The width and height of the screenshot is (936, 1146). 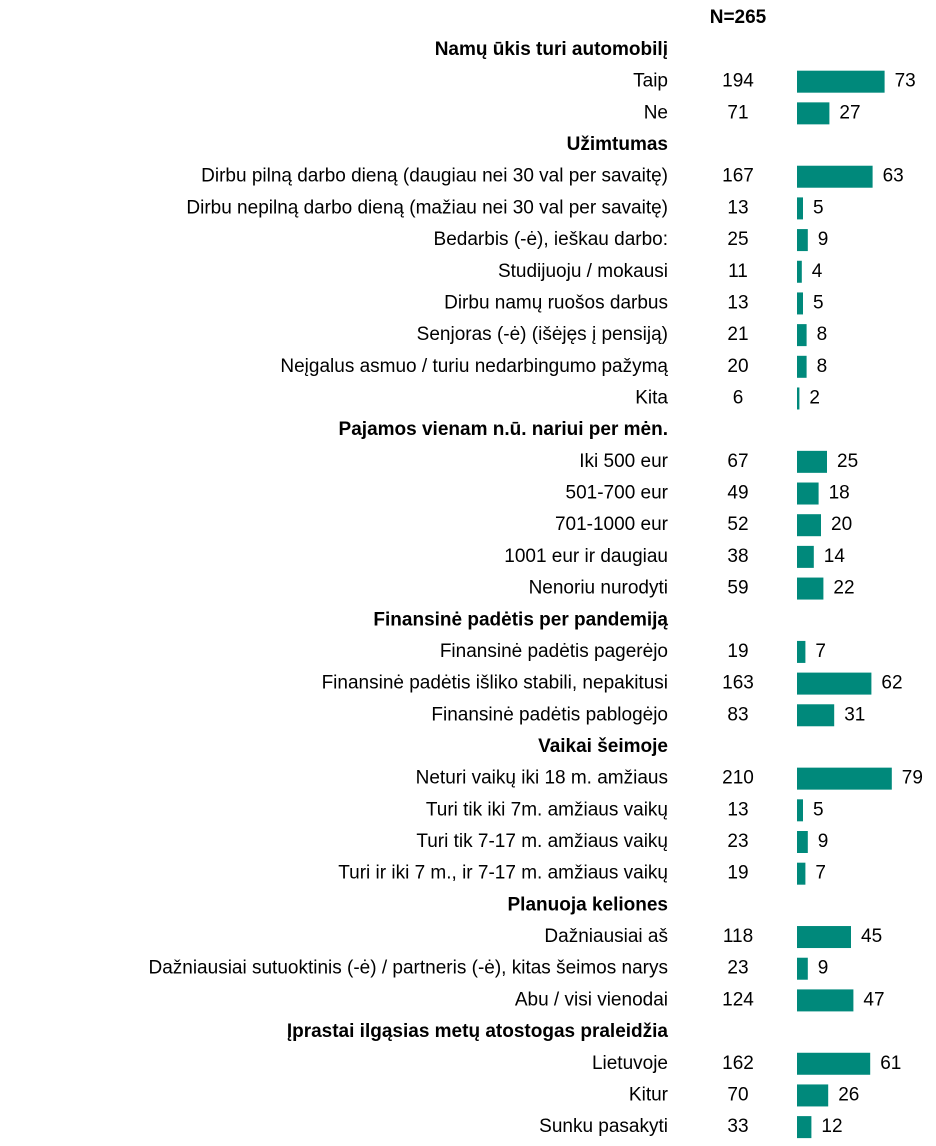 I want to click on value-label: 22, so click(x=843, y=588).